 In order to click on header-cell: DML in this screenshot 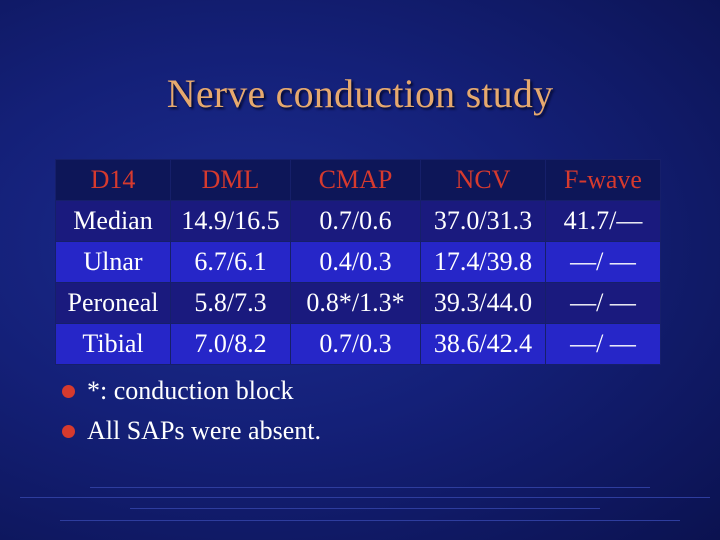, I will do `click(230, 180)`.